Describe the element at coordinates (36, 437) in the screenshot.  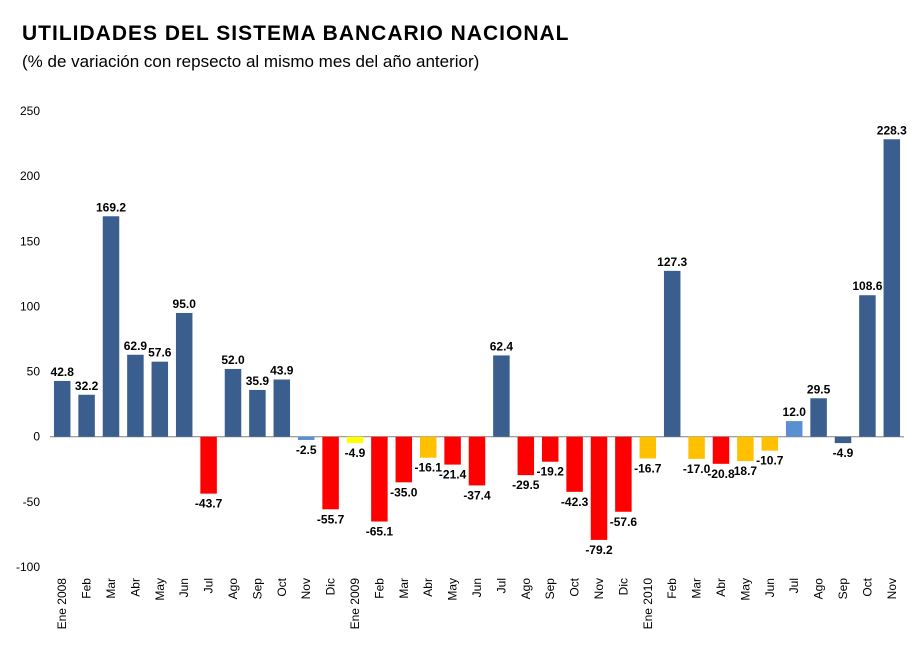
I see `y-tick-label: 0` at that location.